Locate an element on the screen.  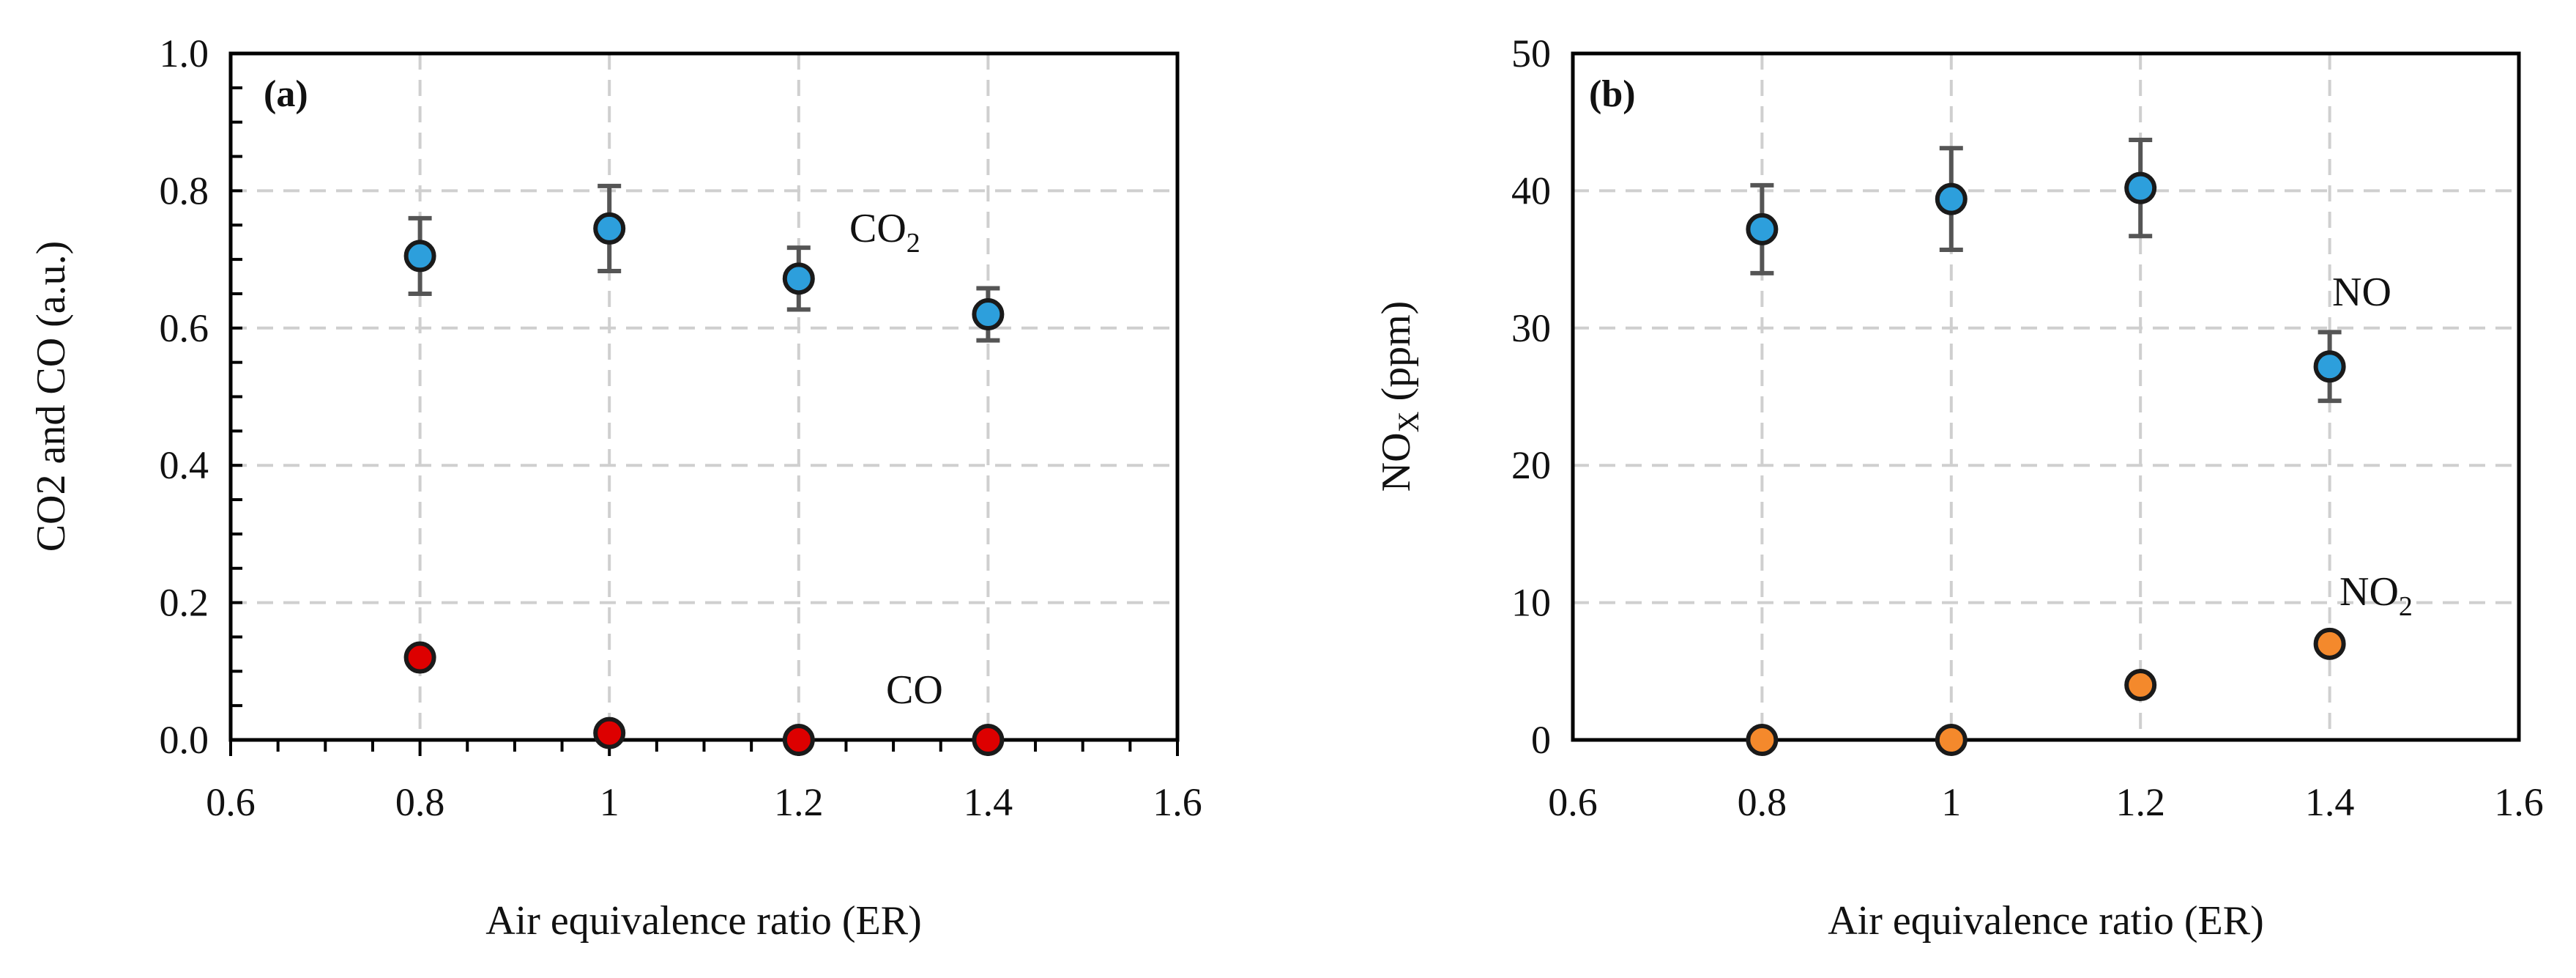
y-tick-label-0-6: 0.6 is located at coordinates (184, 328).